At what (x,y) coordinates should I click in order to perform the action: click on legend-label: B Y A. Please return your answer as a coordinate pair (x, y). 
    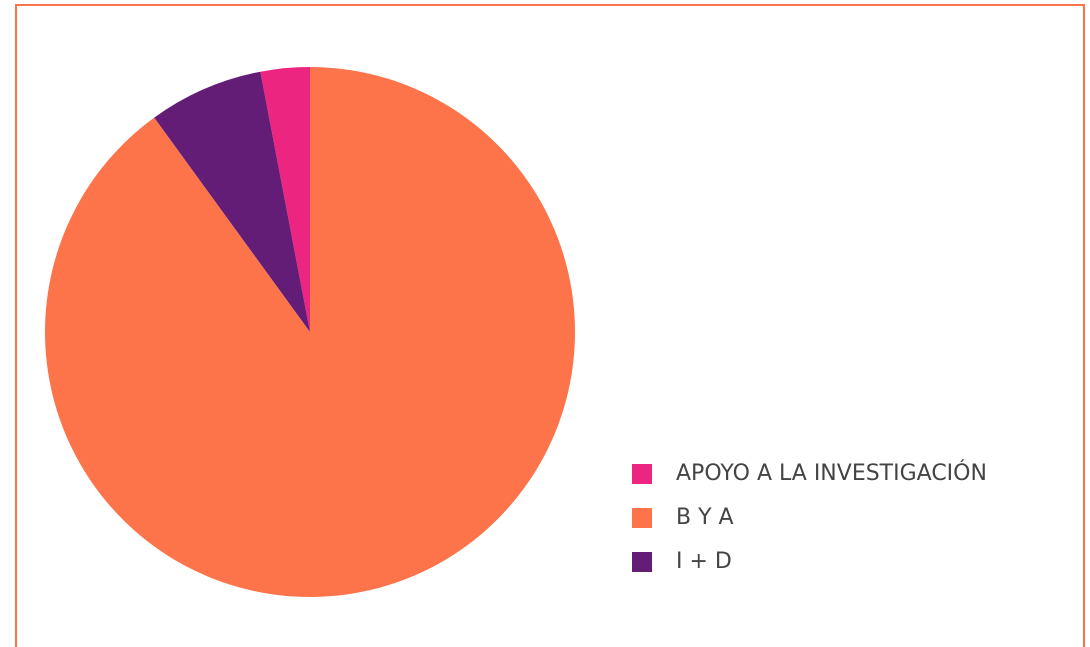
    Looking at the image, I should click on (705, 517).